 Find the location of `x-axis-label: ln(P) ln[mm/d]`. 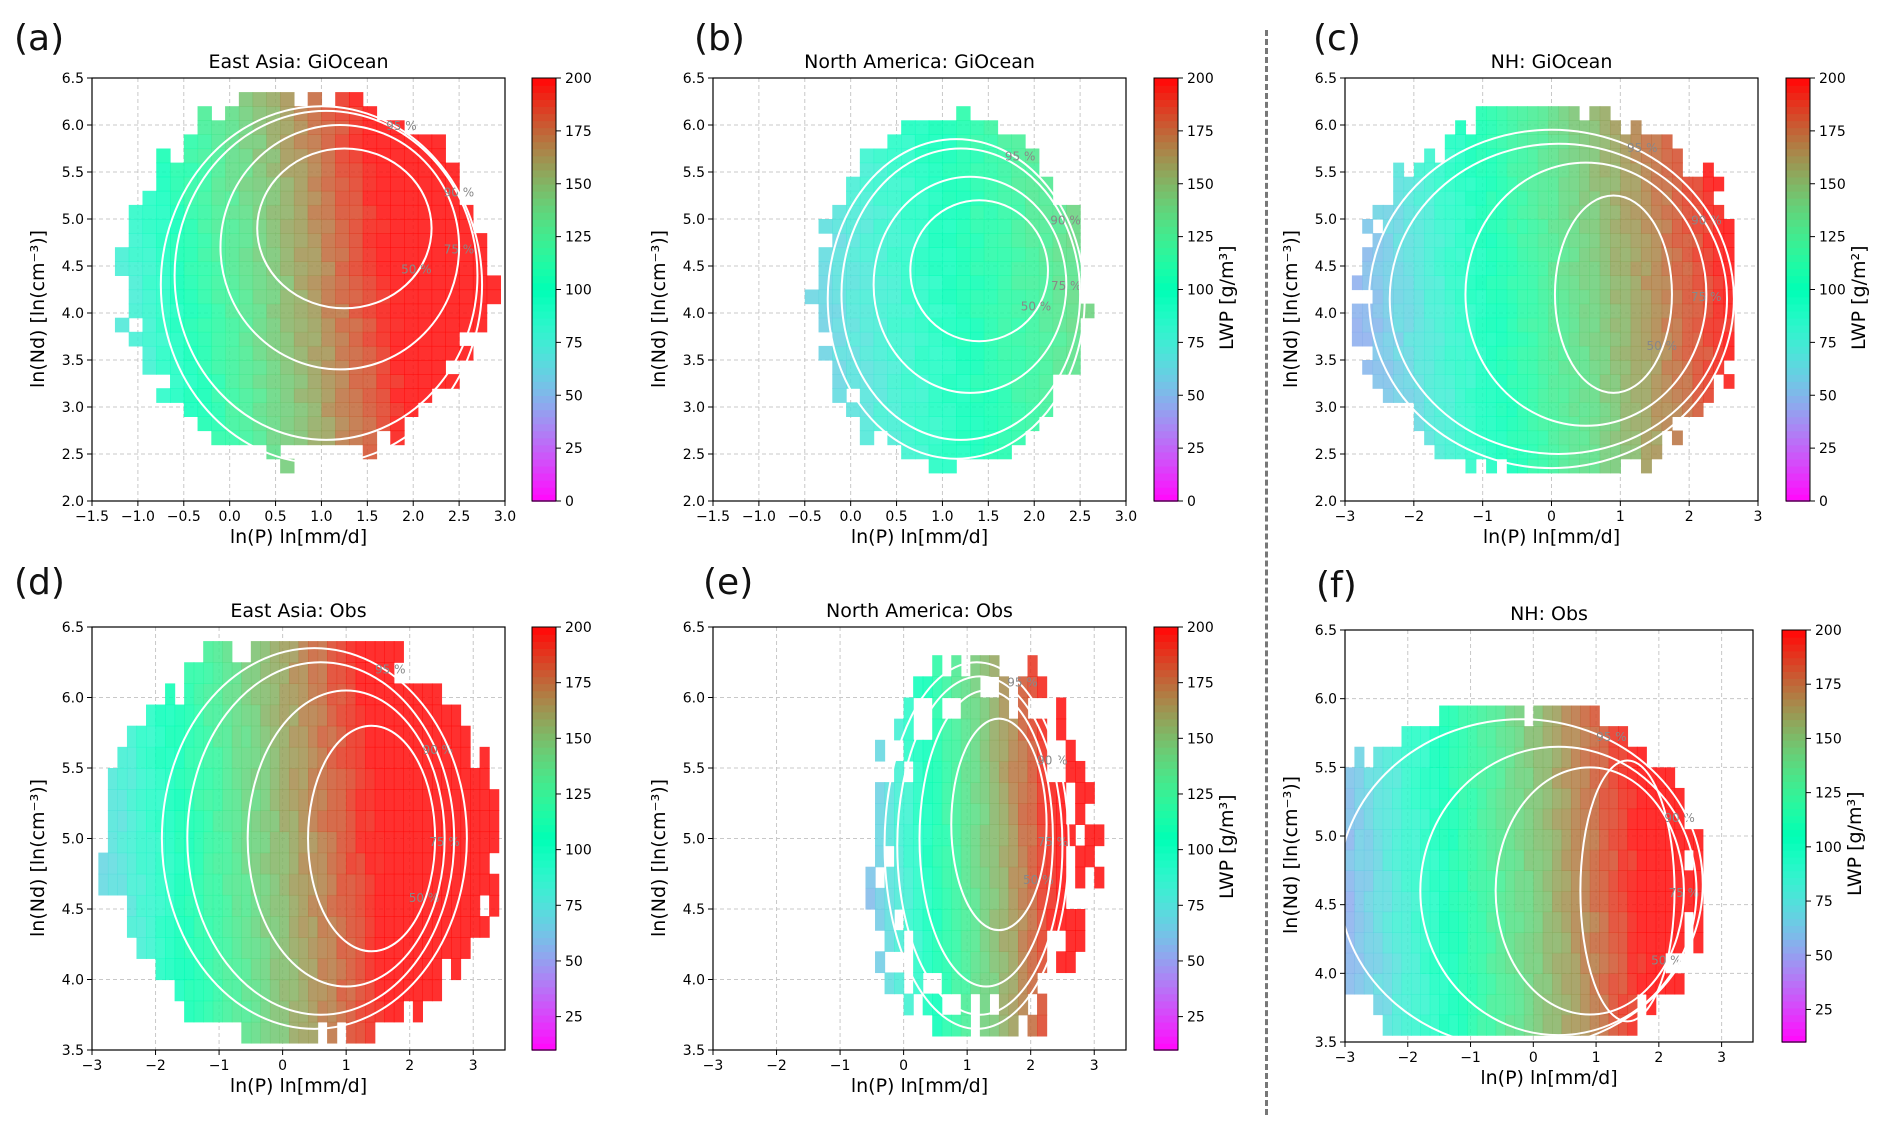

x-axis-label: ln(P) ln[mm/d] is located at coordinates (919, 1086).